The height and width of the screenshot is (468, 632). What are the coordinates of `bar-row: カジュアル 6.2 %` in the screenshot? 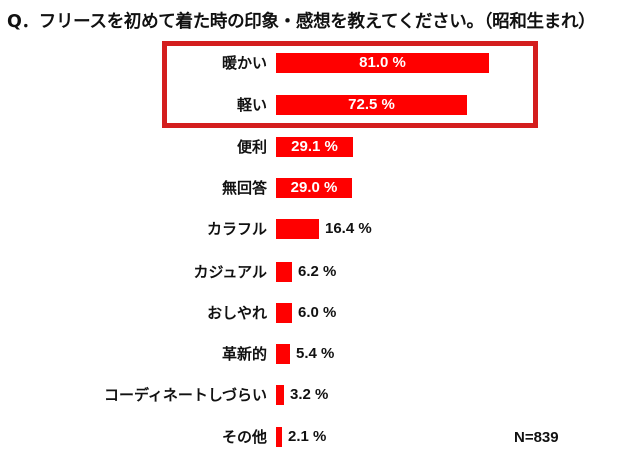 It's located at (316, 272).